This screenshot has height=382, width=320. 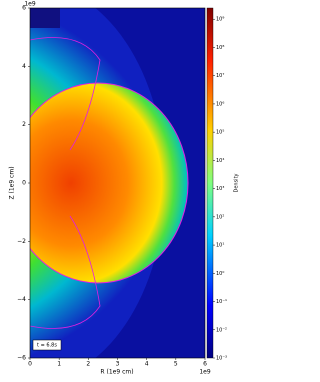 What do you see at coordinates (118, 364) in the screenshot?
I see `x-tick-label: 3` at bounding box center [118, 364].